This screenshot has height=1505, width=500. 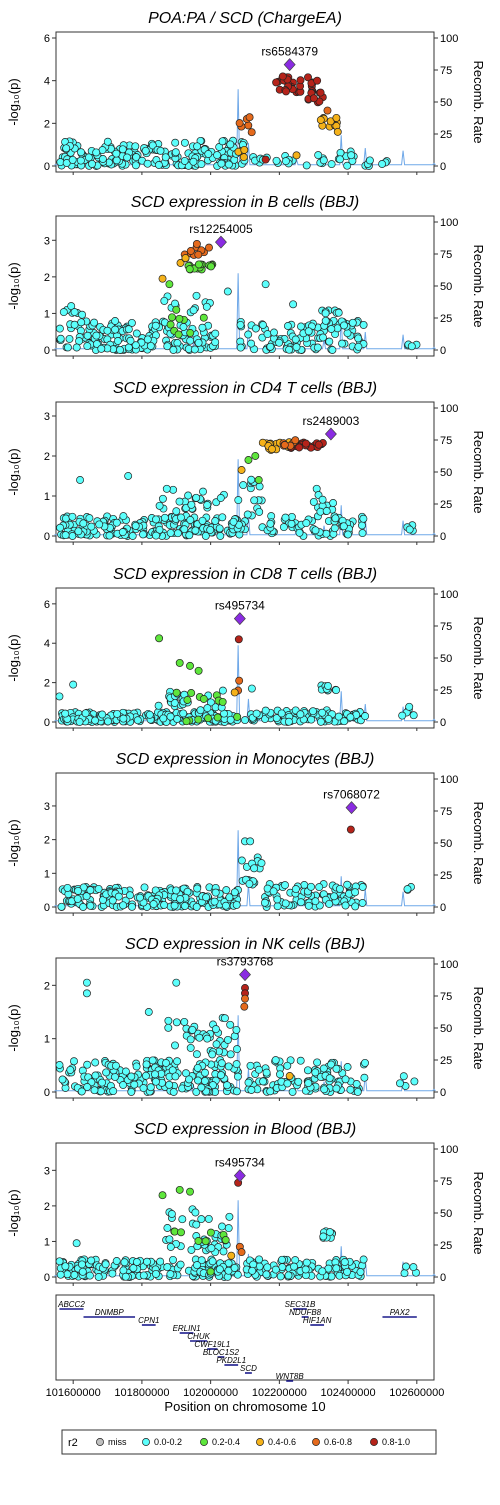 What do you see at coordinates (449, 223) in the screenshot?
I see `y2-tick-label: 100` at bounding box center [449, 223].